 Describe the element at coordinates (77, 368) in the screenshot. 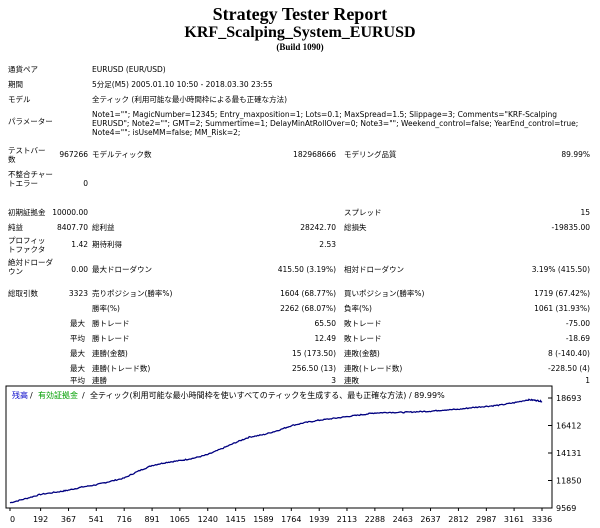

I see `max-prefix-3: 最大` at that location.